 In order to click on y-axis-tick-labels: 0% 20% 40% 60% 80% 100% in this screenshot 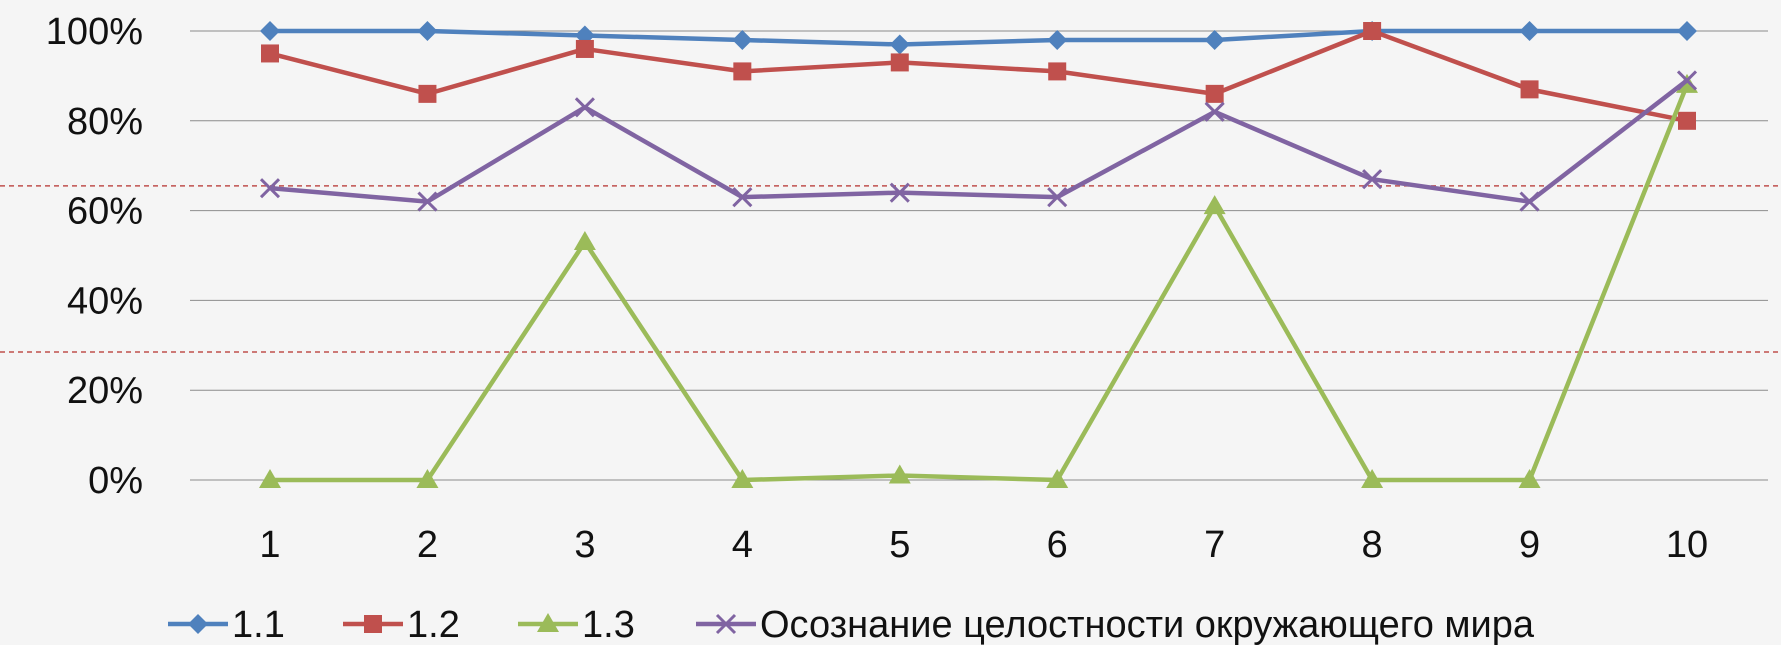, I will do `click(94, 256)`.